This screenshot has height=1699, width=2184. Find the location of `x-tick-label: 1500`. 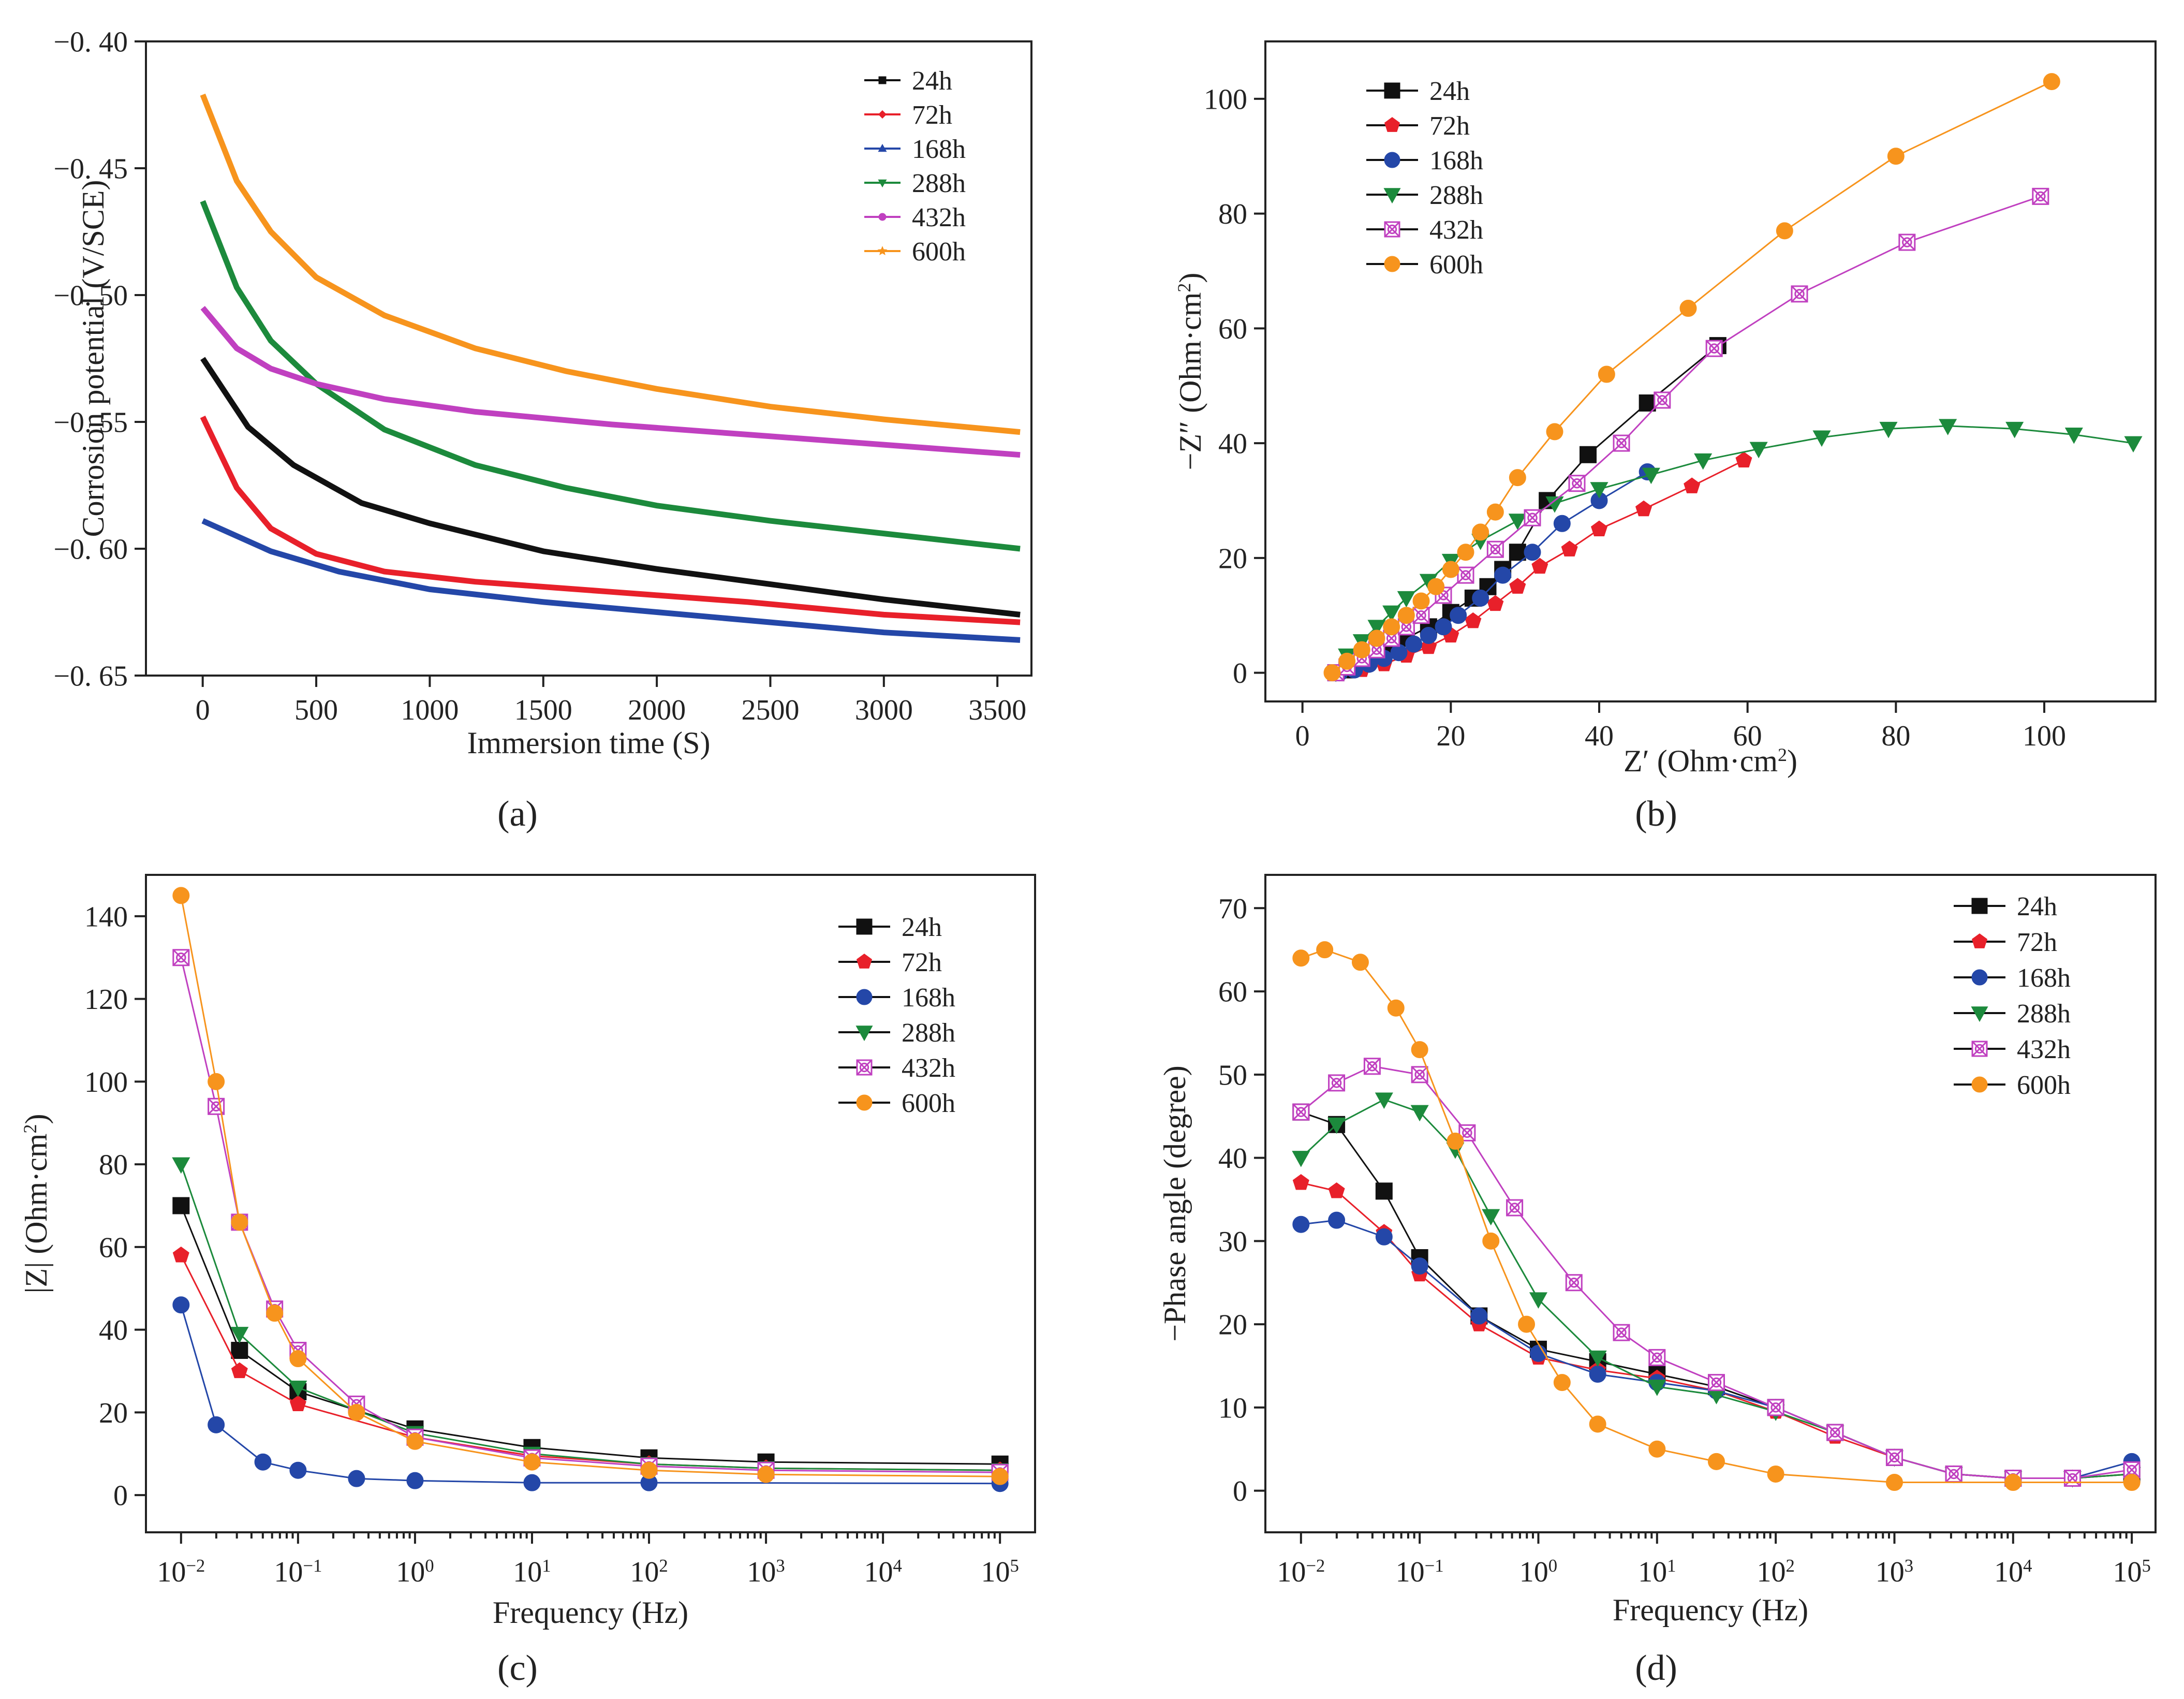

x-tick-label: 1500 is located at coordinates (543, 710).